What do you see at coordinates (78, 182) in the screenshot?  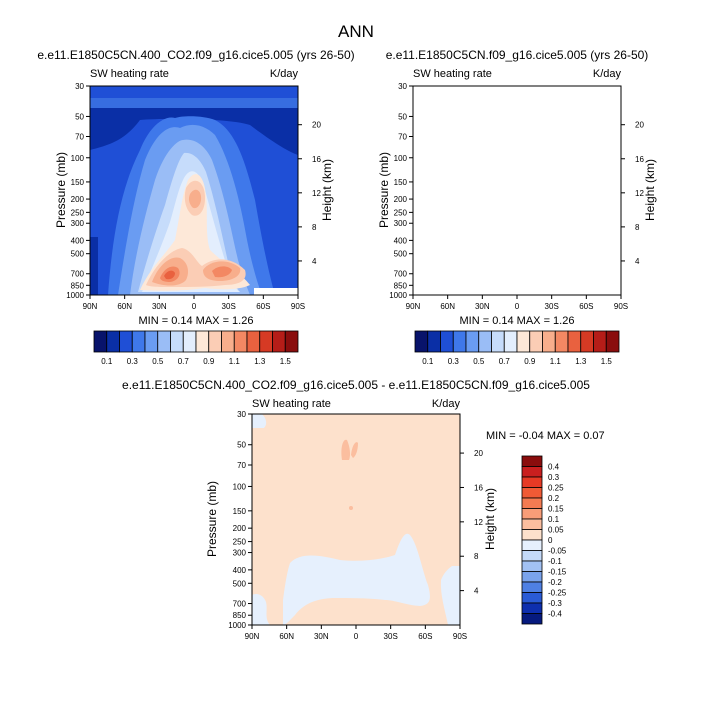 I see `y-tick-label: 150` at bounding box center [78, 182].